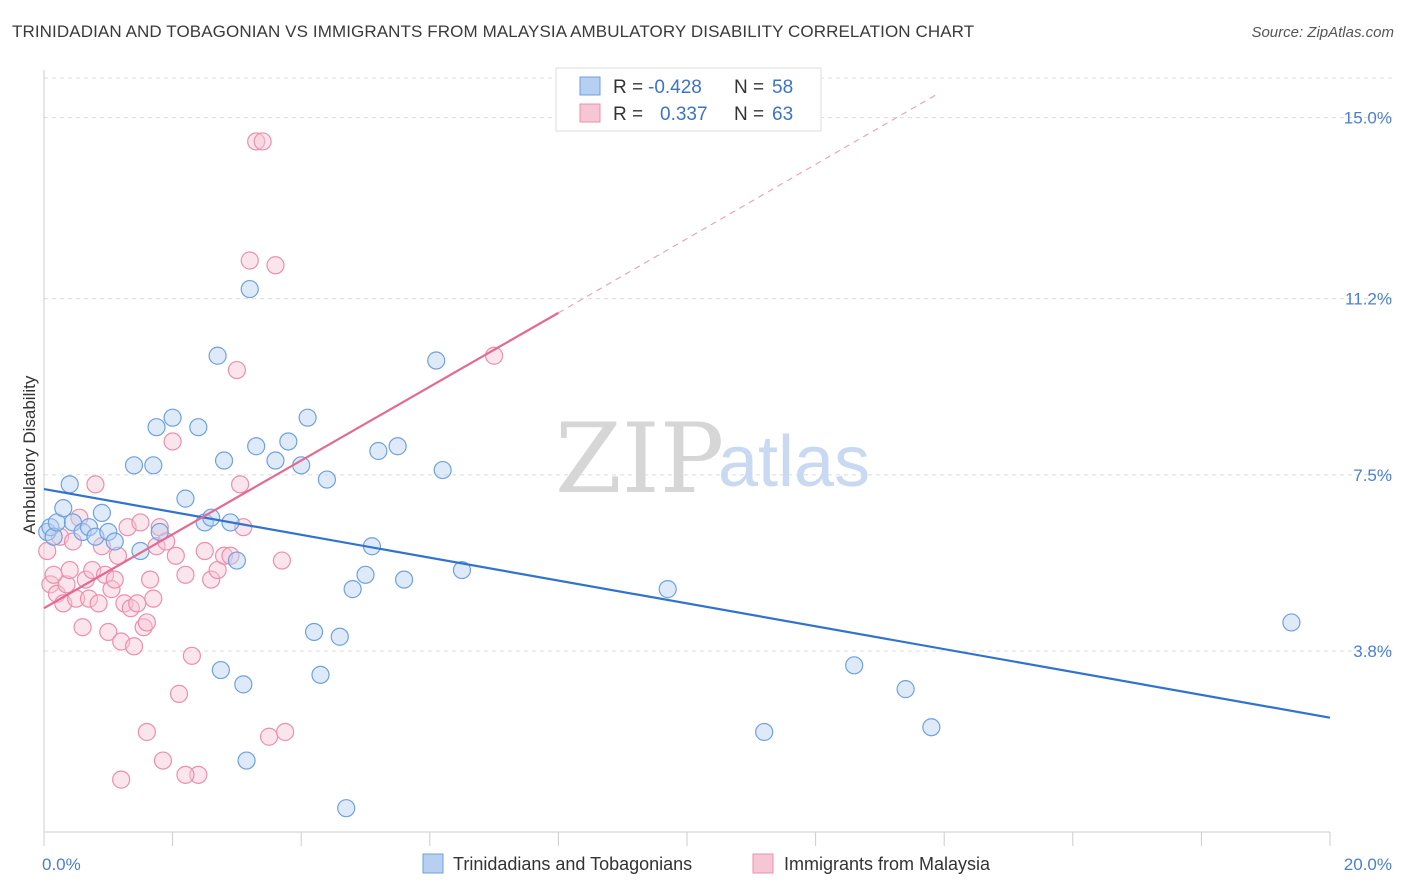 The width and height of the screenshot is (1406, 892). Describe the element at coordinates (748, 203) in the screenshot. I see `trend-line-malaysia-extension` at that location.